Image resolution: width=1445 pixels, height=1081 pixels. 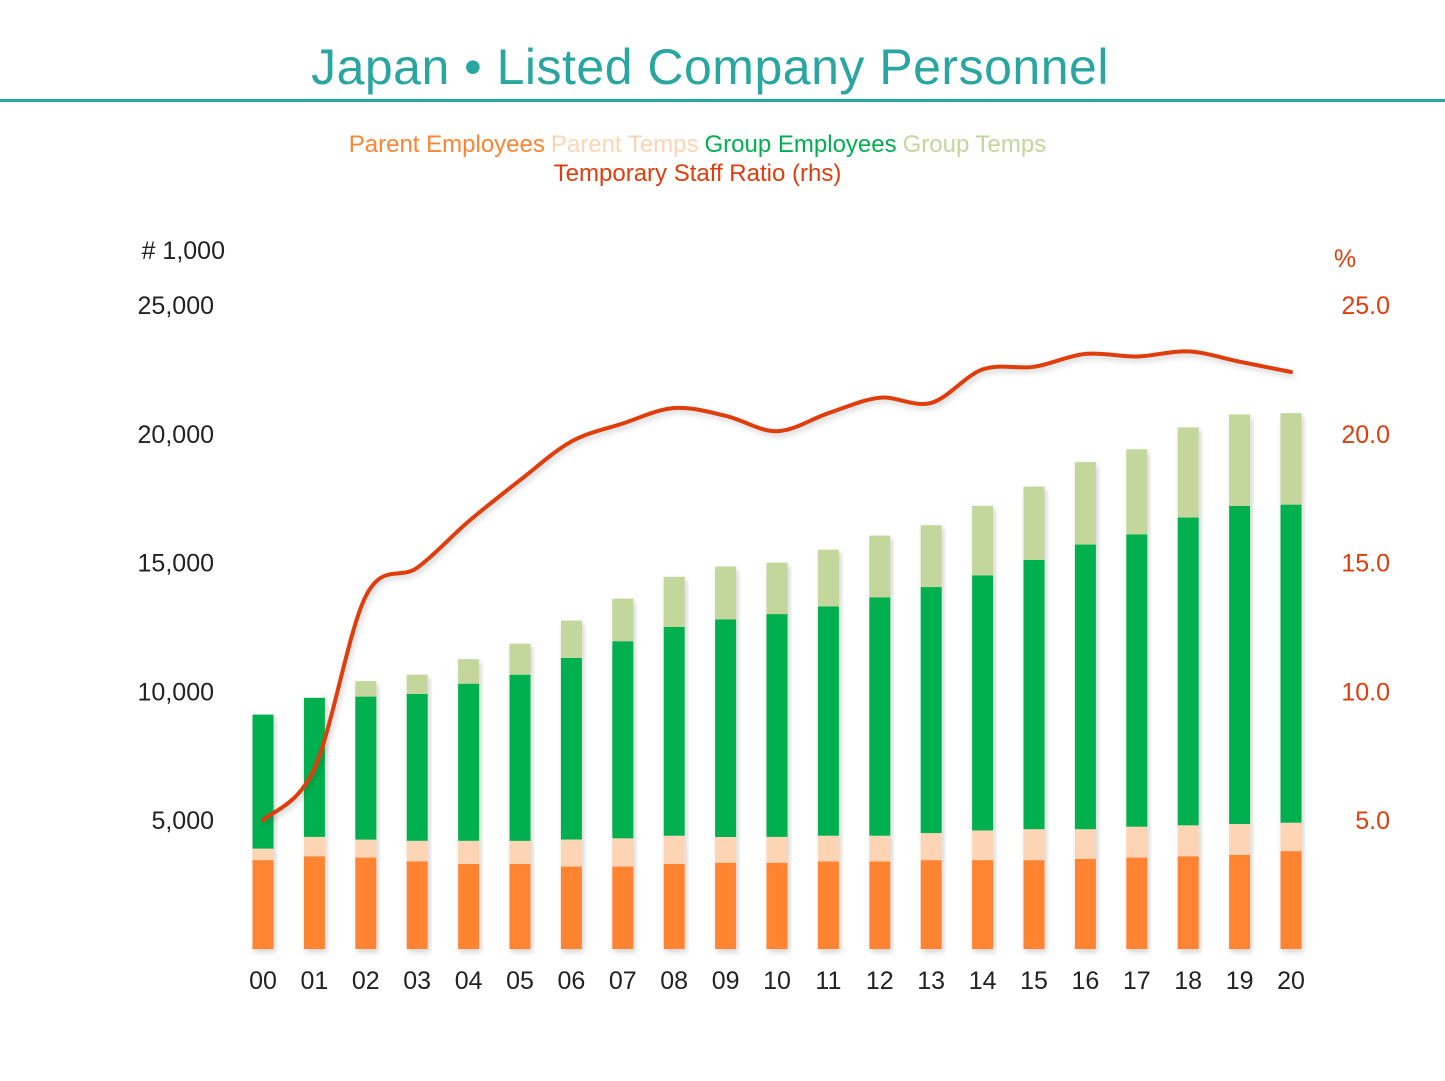 What do you see at coordinates (623, 981) in the screenshot?
I see `x-tick-label: 07` at bounding box center [623, 981].